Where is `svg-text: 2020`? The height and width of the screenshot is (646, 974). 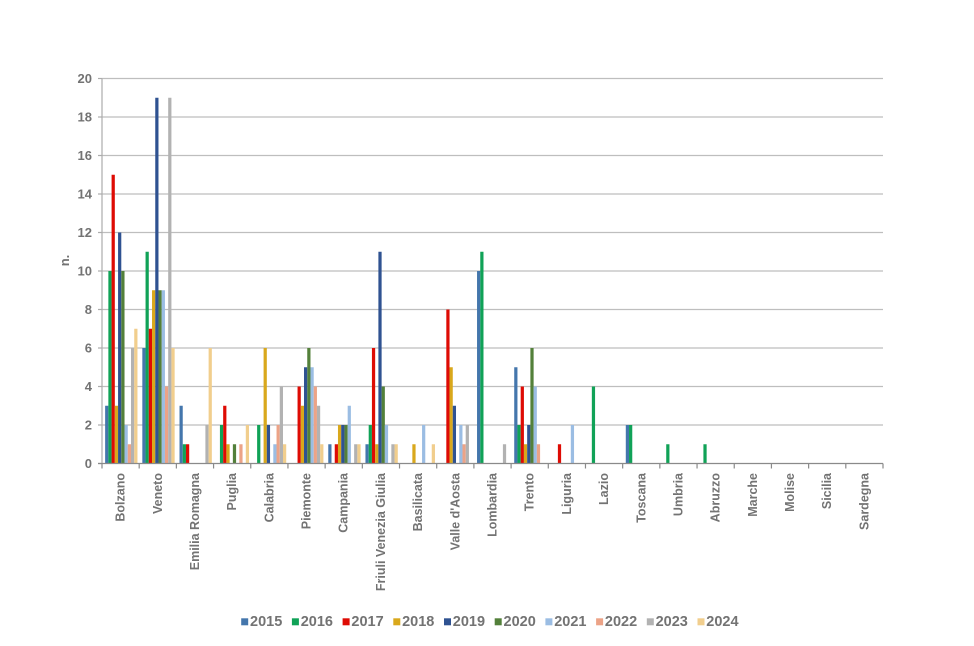
svg-text: 2020 is located at coordinates (520, 622).